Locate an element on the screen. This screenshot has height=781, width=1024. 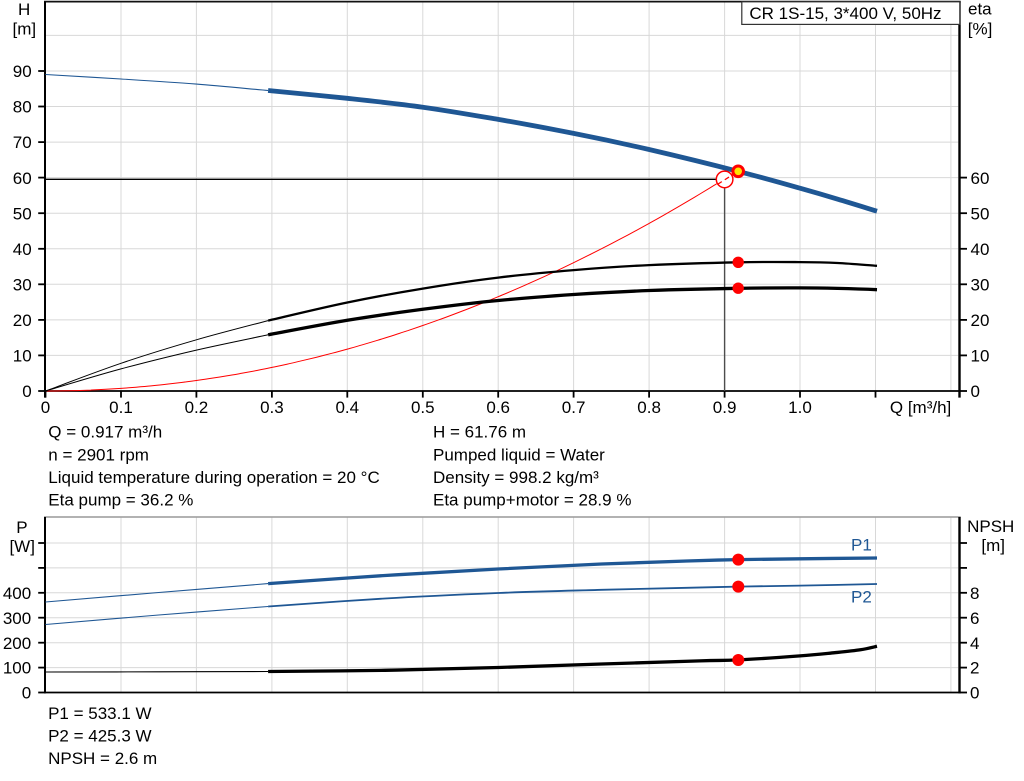
svg-text: 6 is located at coordinates (974, 618).